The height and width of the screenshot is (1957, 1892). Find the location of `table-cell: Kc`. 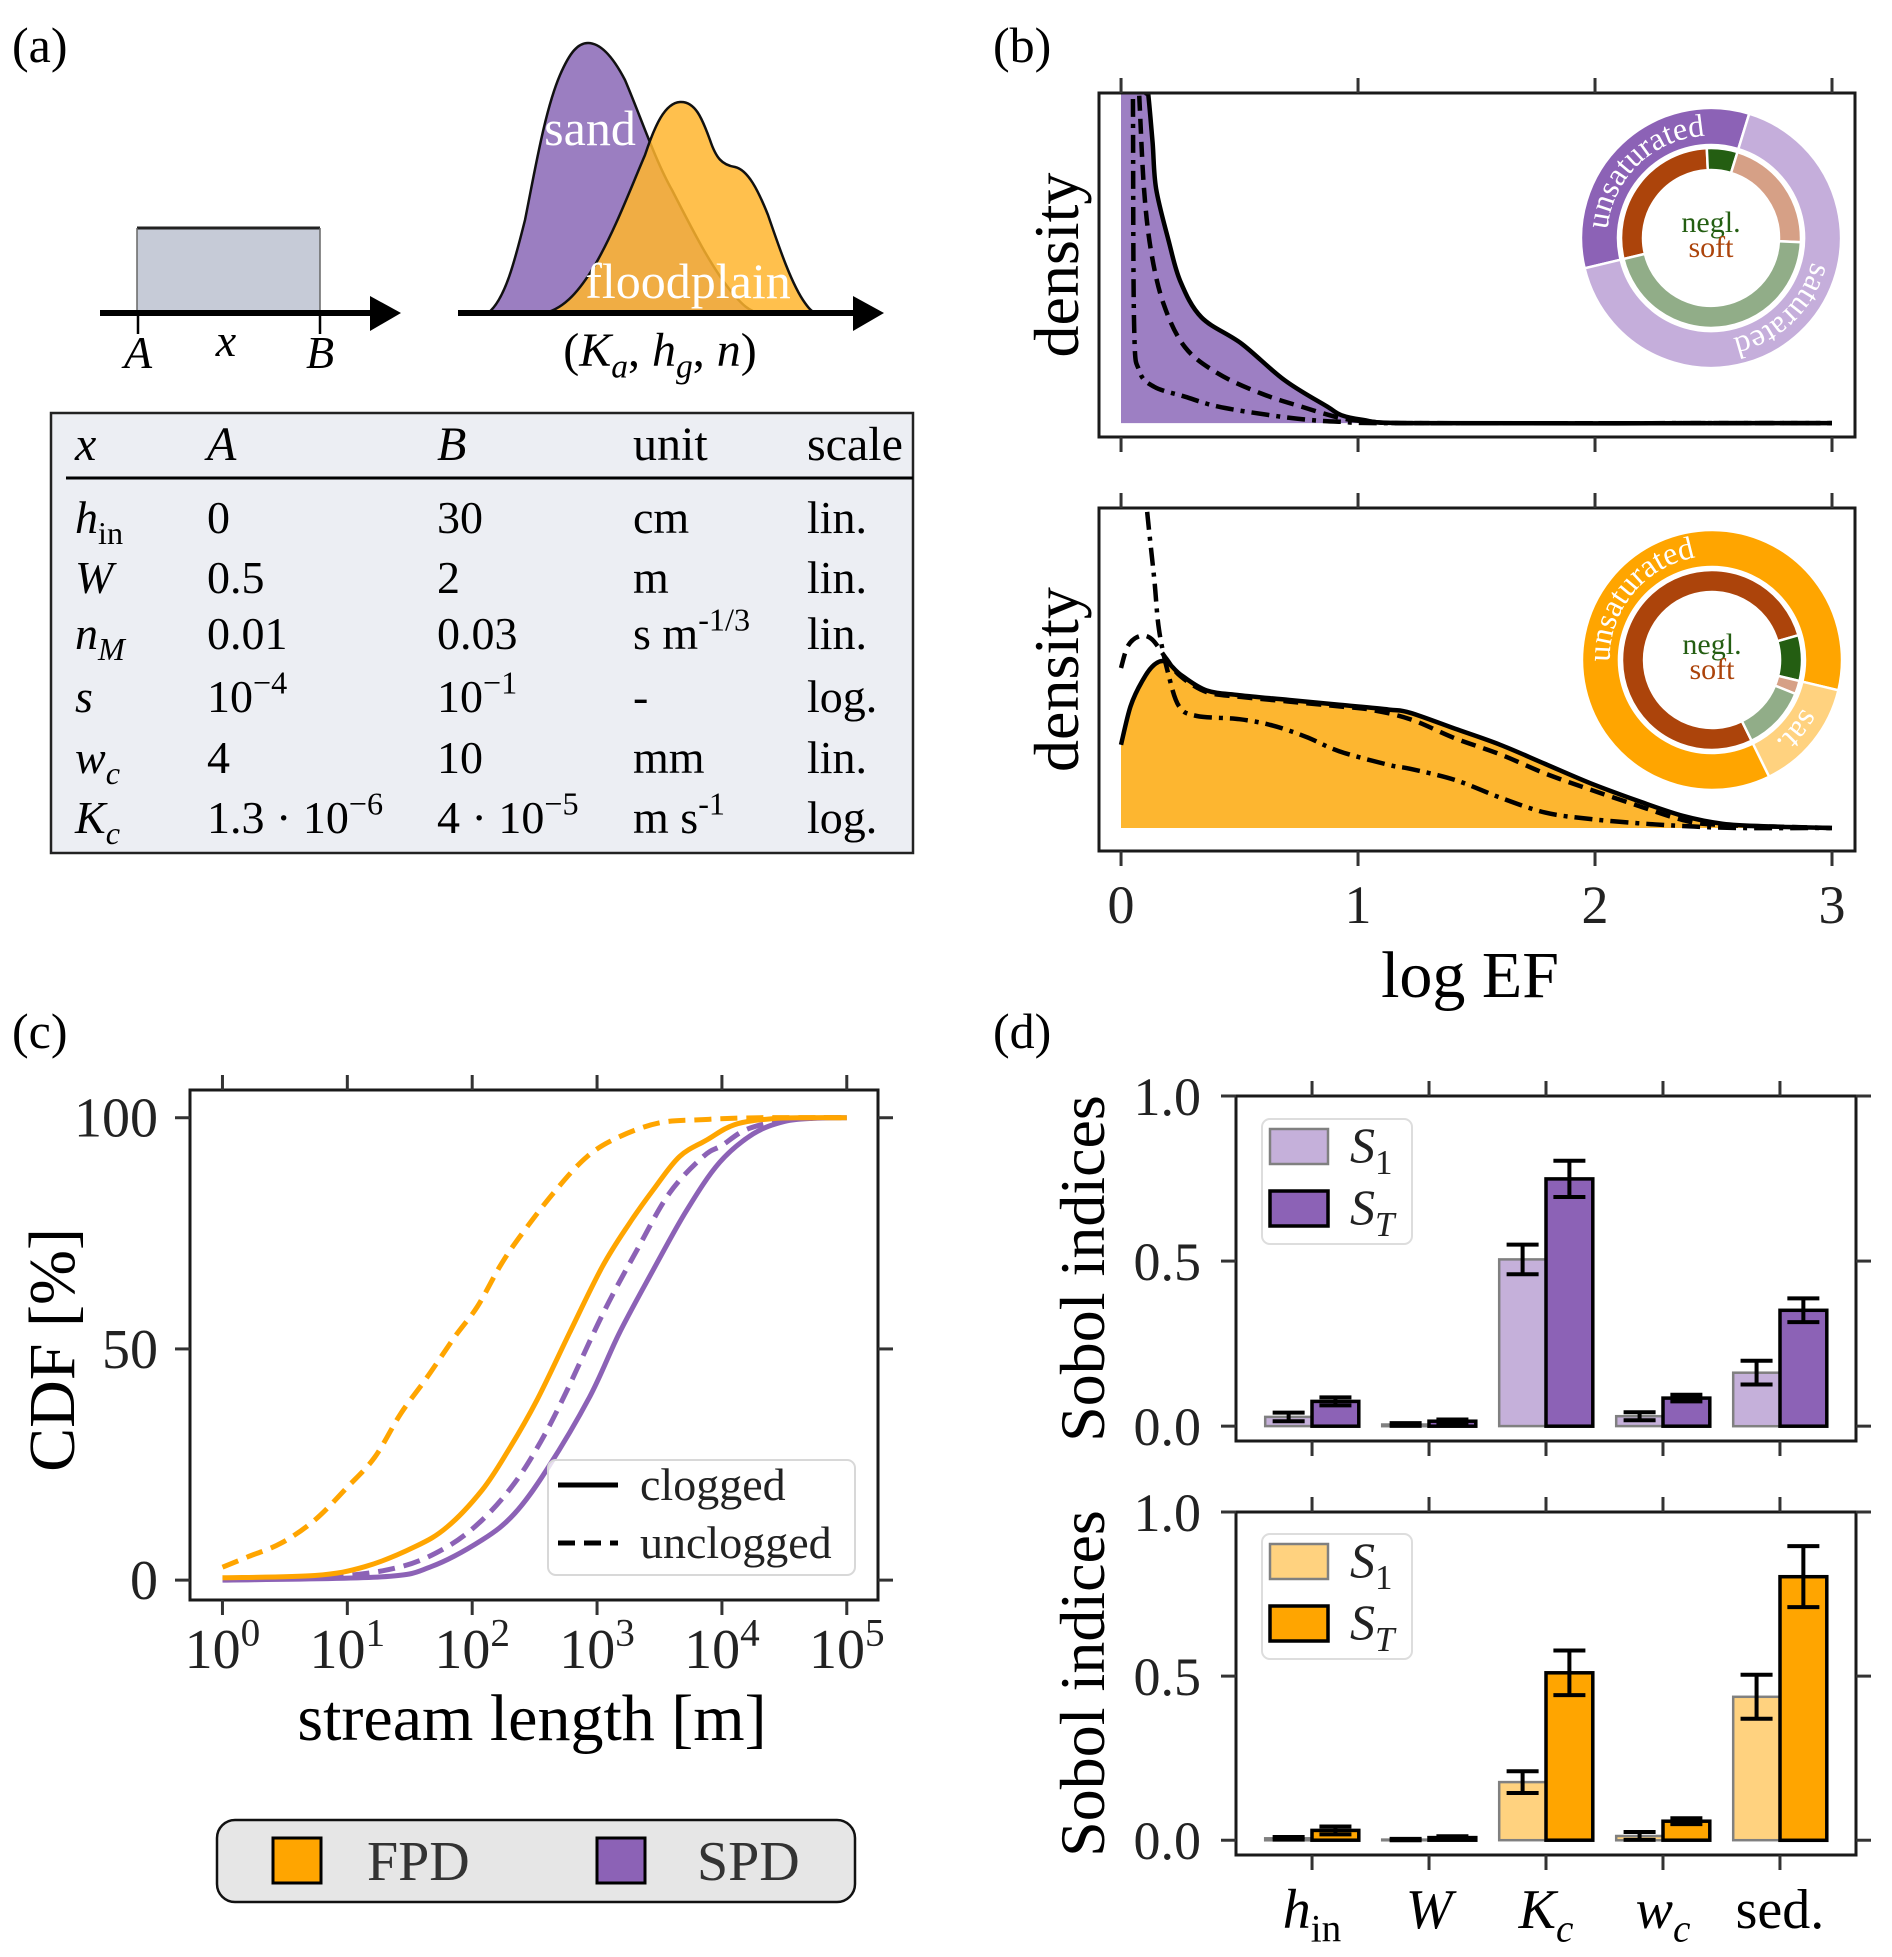

table-cell: Kc is located at coordinates (97, 821).